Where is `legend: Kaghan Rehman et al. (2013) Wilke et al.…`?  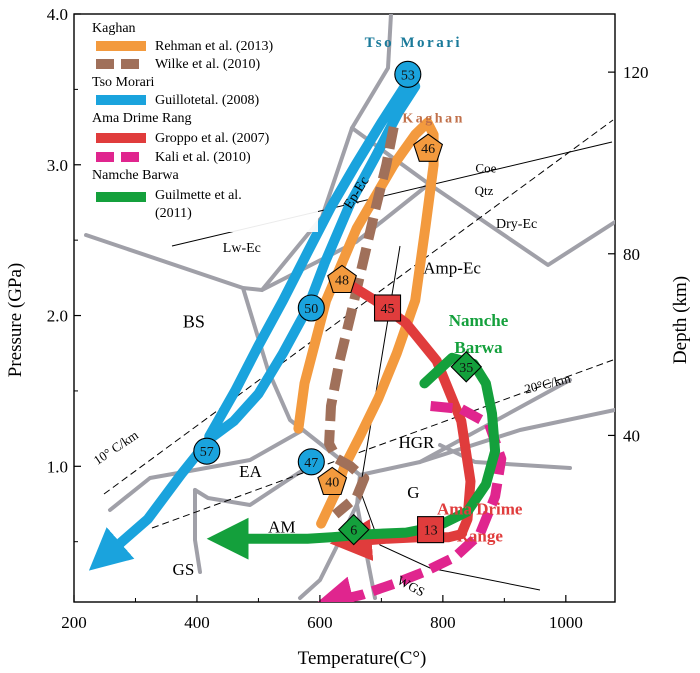
legend: Kaghan Rehman et al. (2013) Wilke et al.… is located at coordinates (201, 124).